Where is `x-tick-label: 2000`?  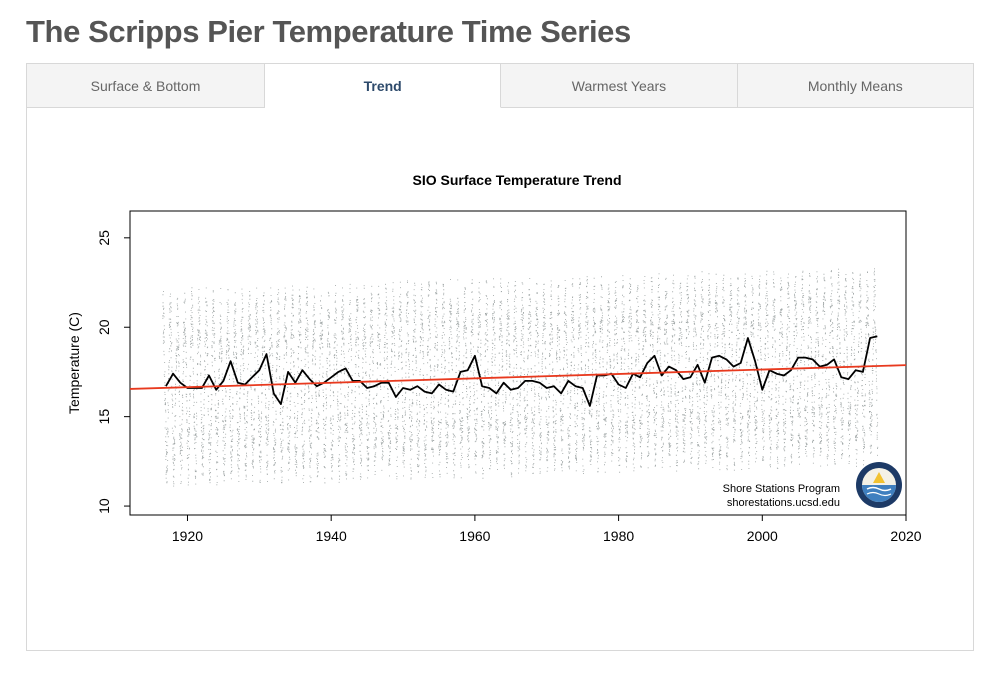
x-tick-label: 2000 is located at coordinates (762, 536).